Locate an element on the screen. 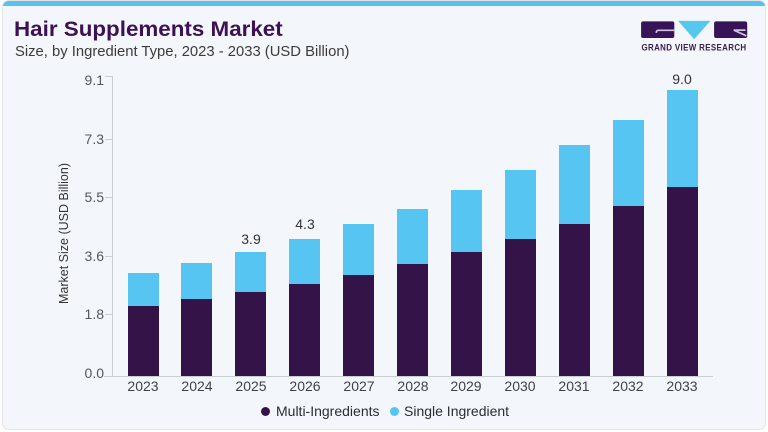 Image resolution: width=768 pixels, height=432 pixels. svg-text: GRAND VIEW RESEARCH is located at coordinates (694, 48).